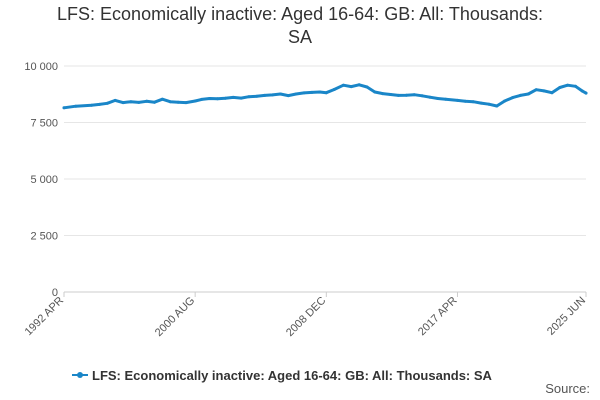 The width and height of the screenshot is (600, 400). I want to click on y-tick-label: 7 500, so click(44, 124).